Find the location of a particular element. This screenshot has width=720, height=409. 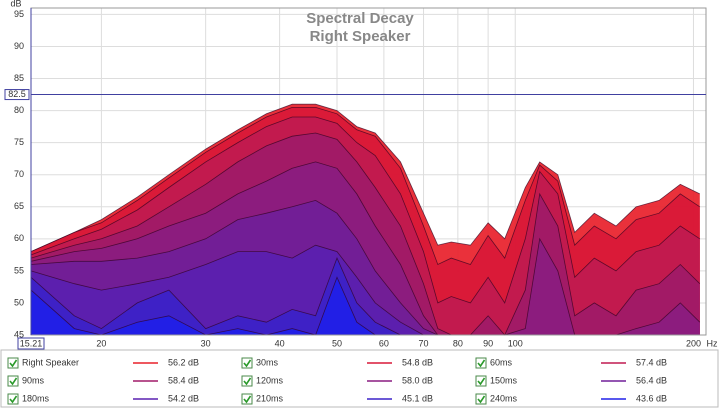

y-tick-label: 95 is located at coordinates (19, 14).